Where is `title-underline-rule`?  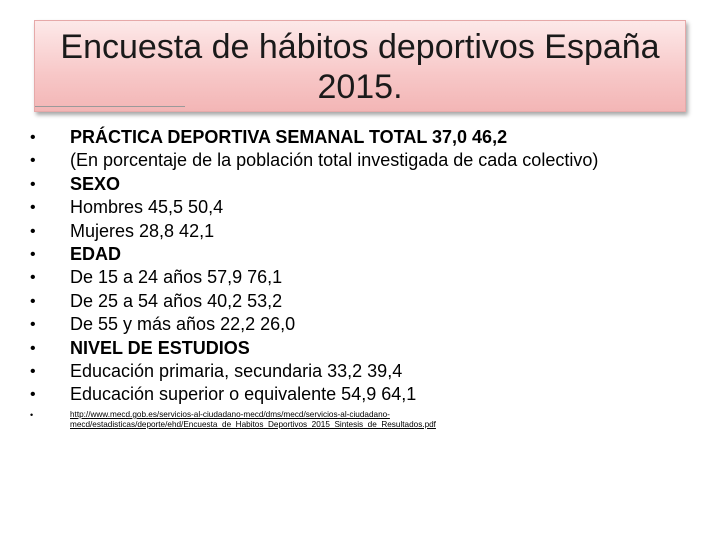
title-underline-rule is located at coordinates (110, 106).